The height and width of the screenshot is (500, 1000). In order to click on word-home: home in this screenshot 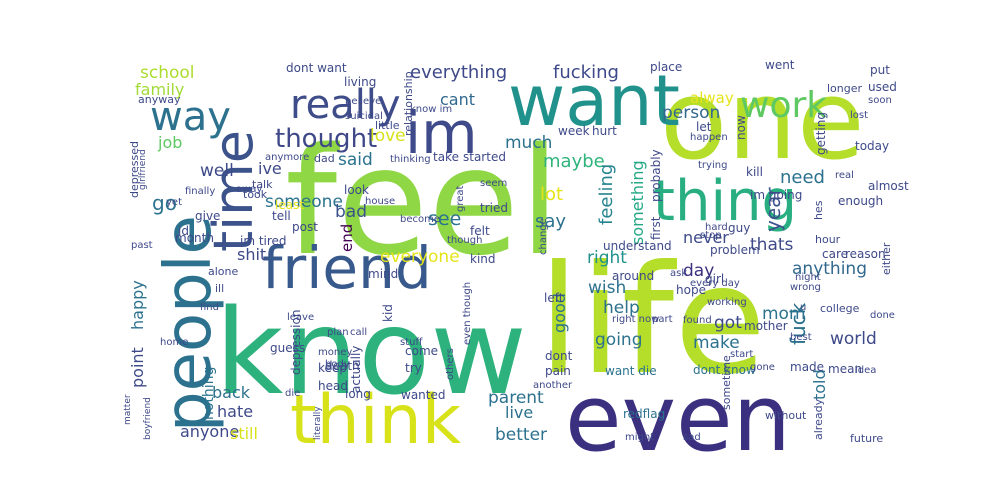, I will do `click(174, 342)`.